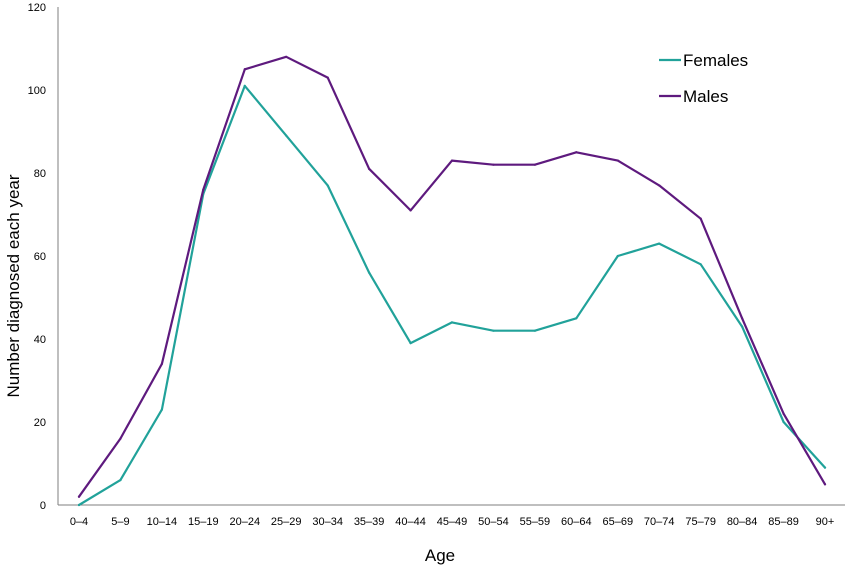  Describe the element at coordinates (40, 340) in the screenshot. I see `y-tick-label: 40` at that location.